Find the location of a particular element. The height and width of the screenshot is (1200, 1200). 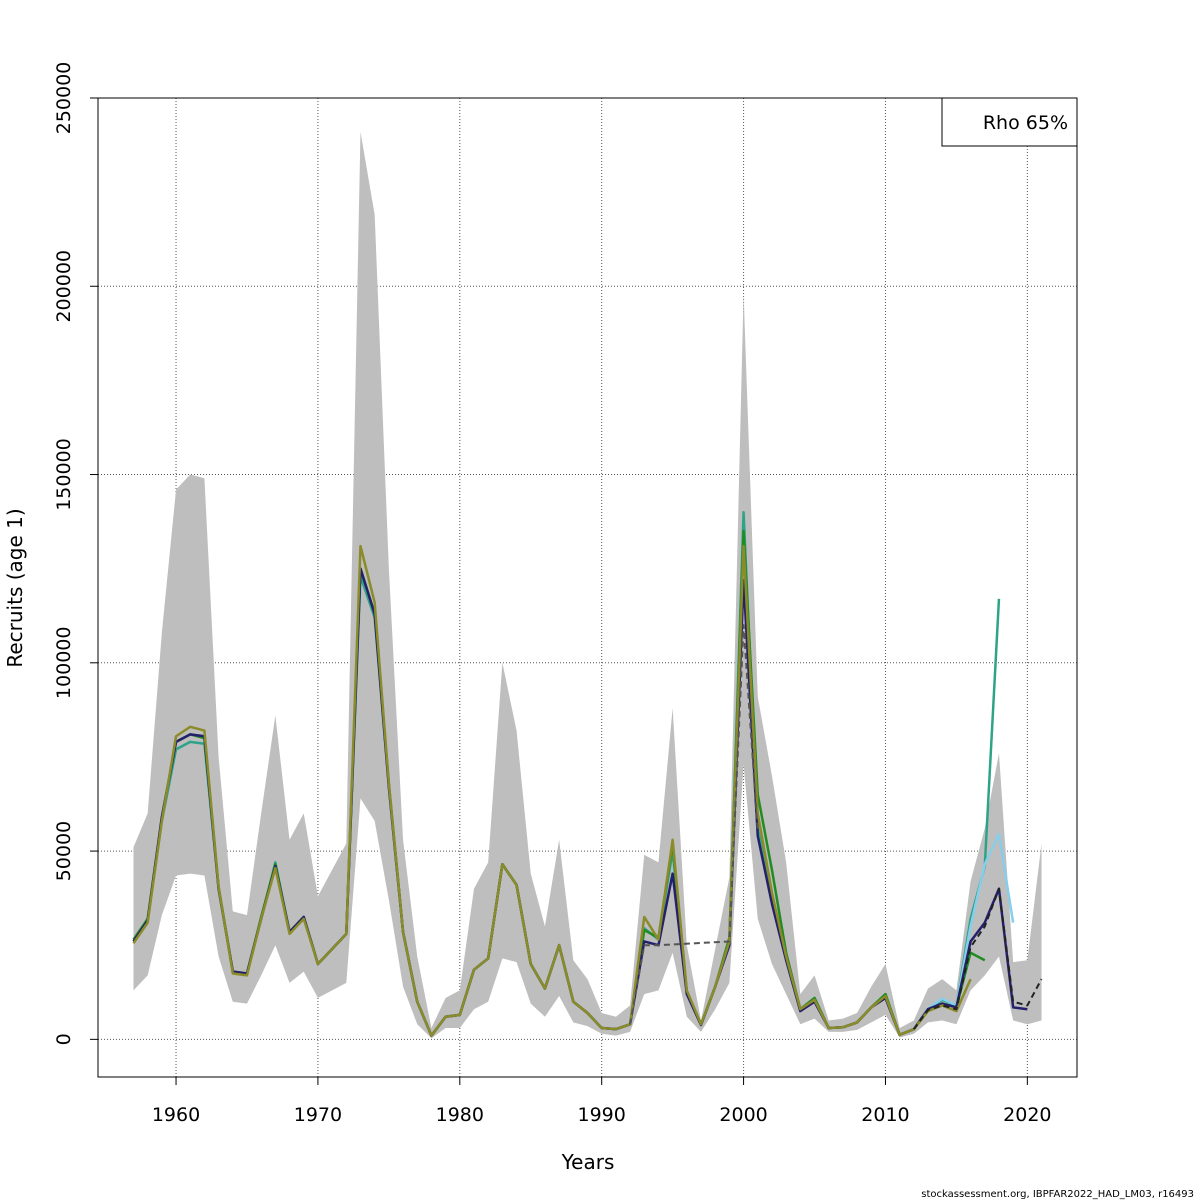

y-tick-label: 250000 is located at coordinates (64, 98).